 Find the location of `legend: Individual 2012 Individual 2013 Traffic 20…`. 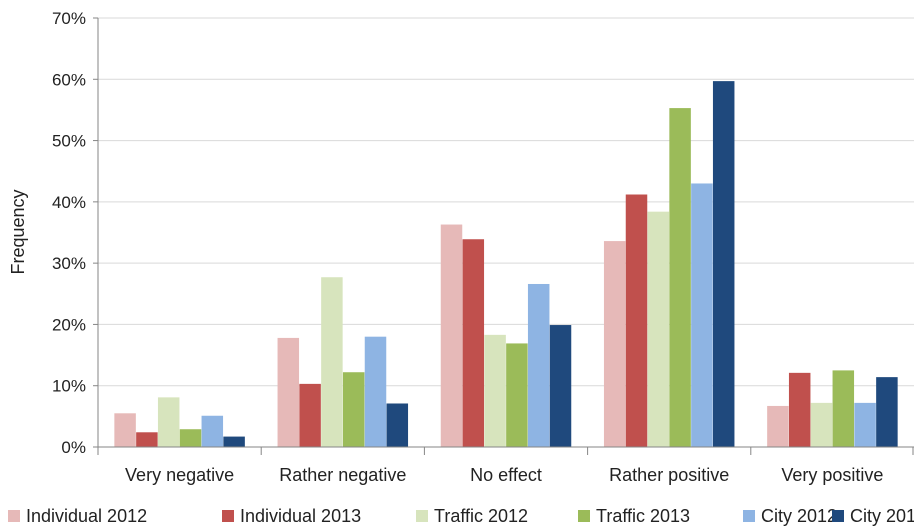

legend: Individual 2012 Individual 2013 Traffic 20… is located at coordinates (461, 516).